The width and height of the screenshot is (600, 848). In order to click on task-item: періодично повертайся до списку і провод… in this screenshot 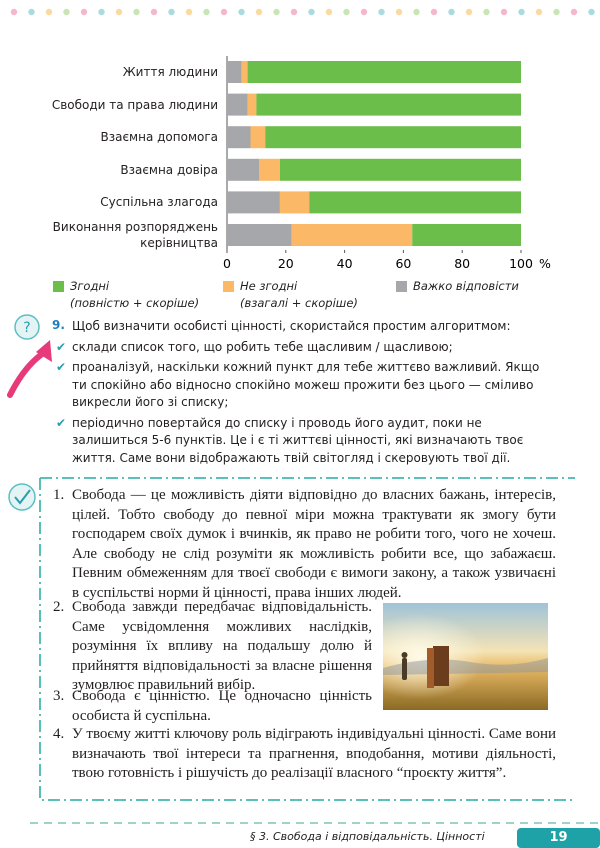, I will do `click(301, 441)`.